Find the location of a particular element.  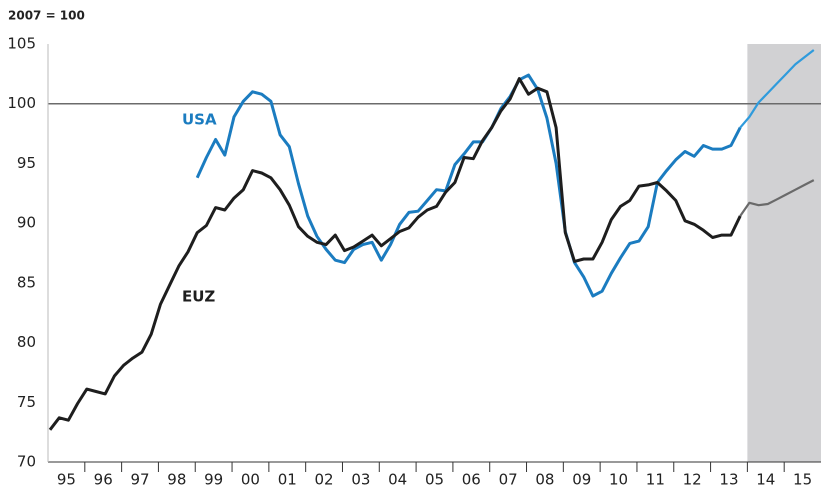

x-tick-label: 10 is located at coordinates (618, 480).